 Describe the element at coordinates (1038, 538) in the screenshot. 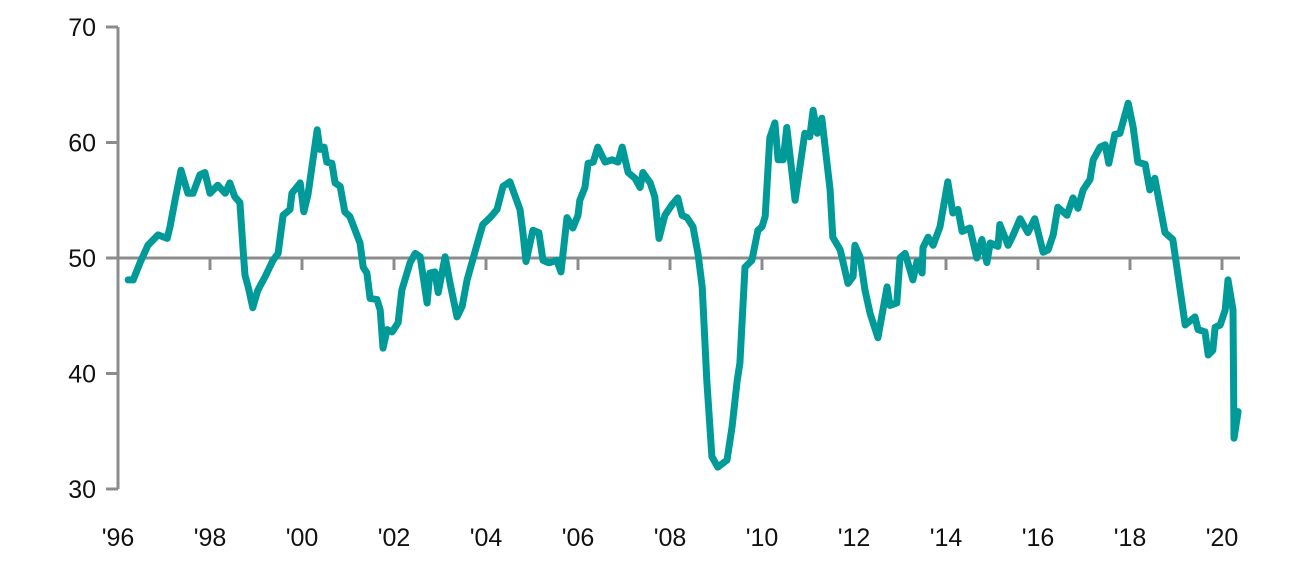

I see `x-tick-label: '16` at that location.